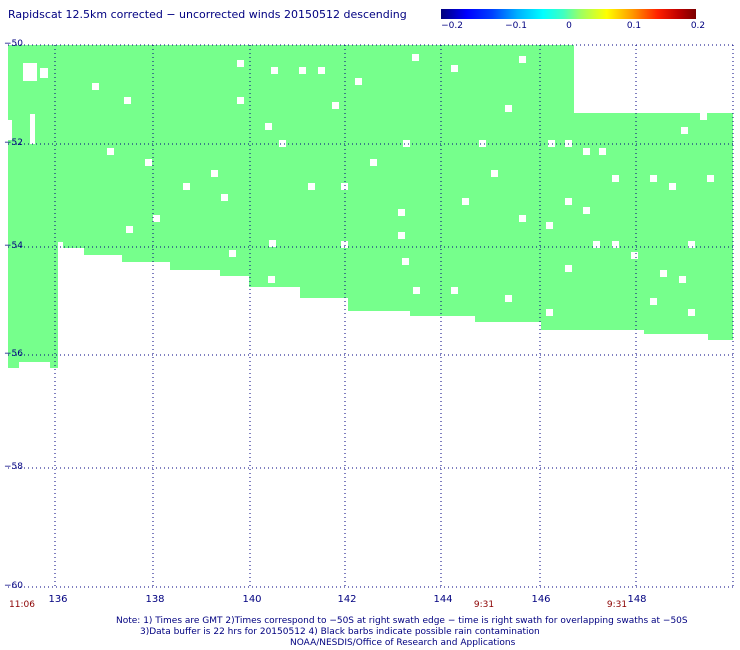  What do you see at coordinates (637, 599) in the screenshot?
I see `lon-label-148: 148` at bounding box center [637, 599].